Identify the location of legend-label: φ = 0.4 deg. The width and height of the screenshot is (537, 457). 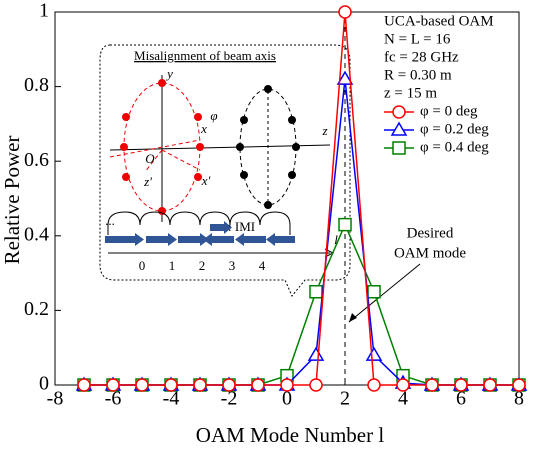
(454, 147).